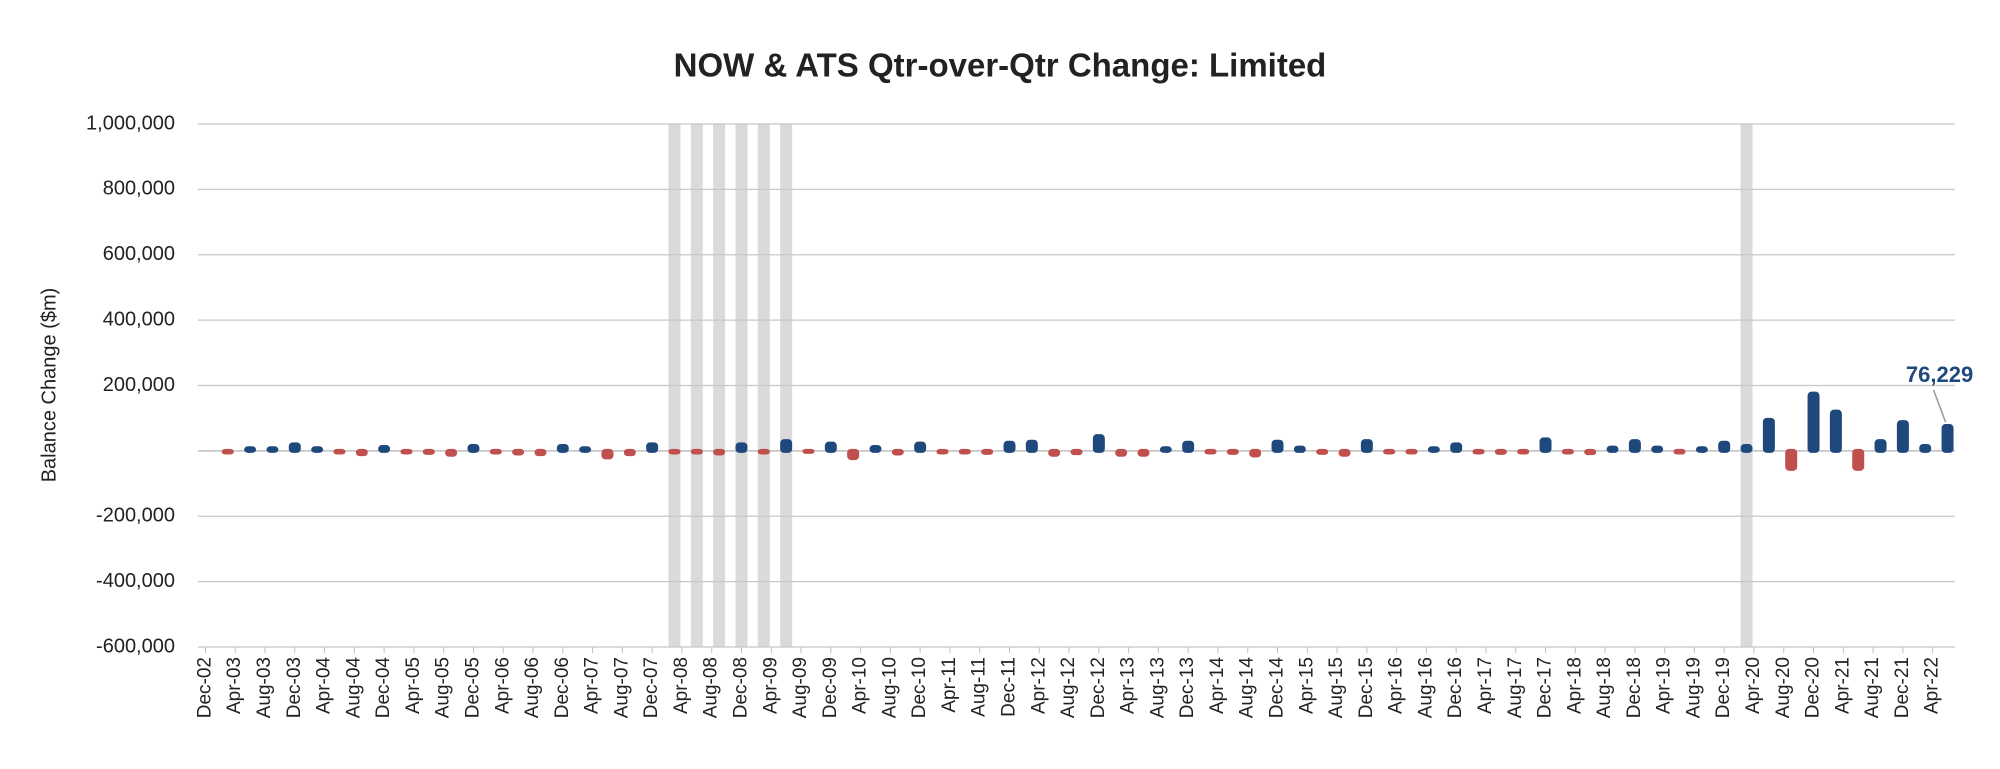  What do you see at coordinates (1939, 406) in the screenshot?
I see `label-leader` at bounding box center [1939, 406].